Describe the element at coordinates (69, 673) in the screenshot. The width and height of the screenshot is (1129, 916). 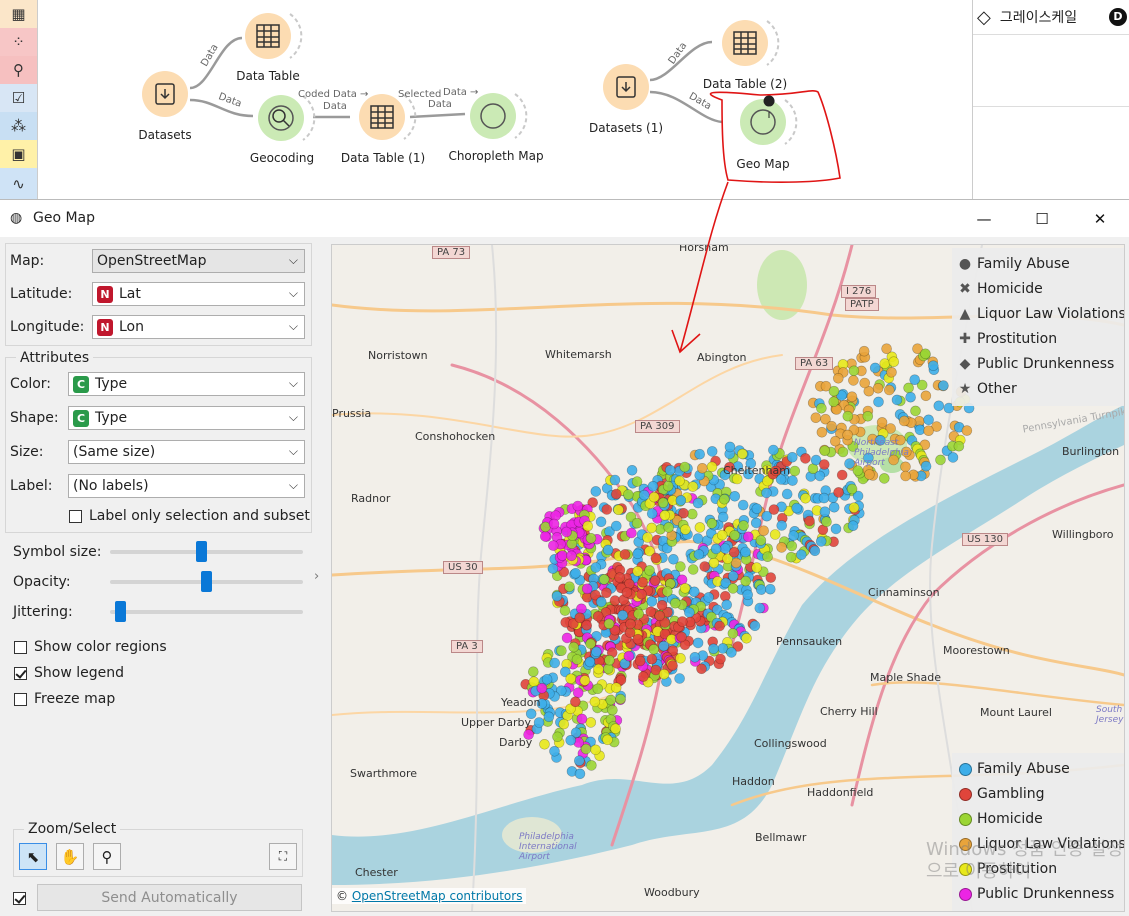
I see `show-legend-checkbox: Show legend` at that location.